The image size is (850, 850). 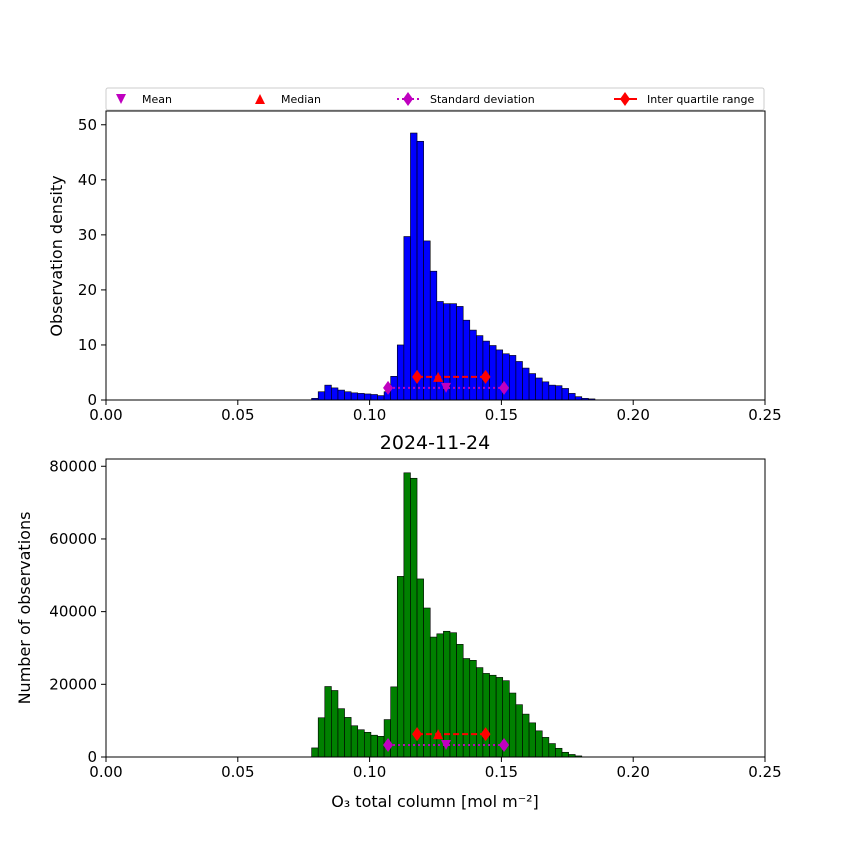 I want to click on legend-median-label: Median, so click(x=301, y=99).